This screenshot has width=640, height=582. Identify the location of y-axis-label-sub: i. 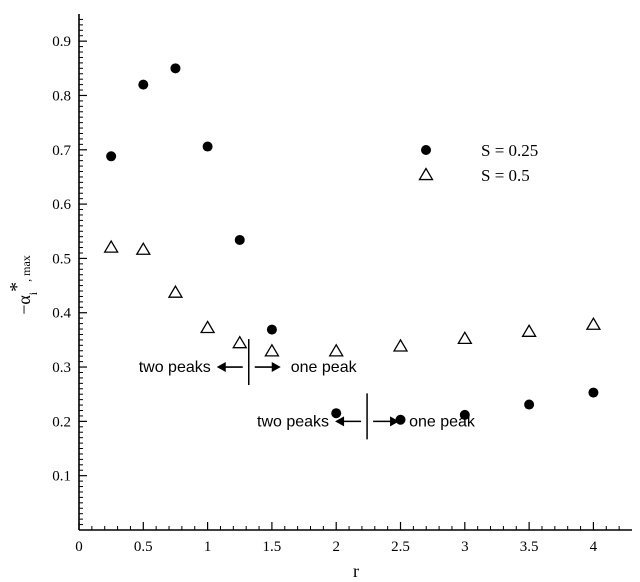
(33, 293).